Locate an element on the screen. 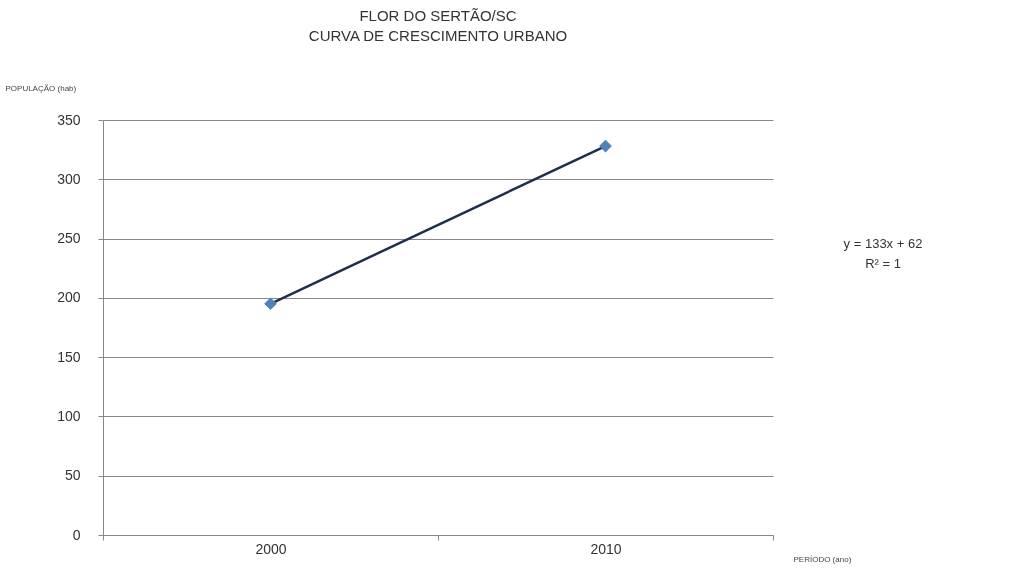  y-tick-label: 150 is located at coordinates (69, 356).